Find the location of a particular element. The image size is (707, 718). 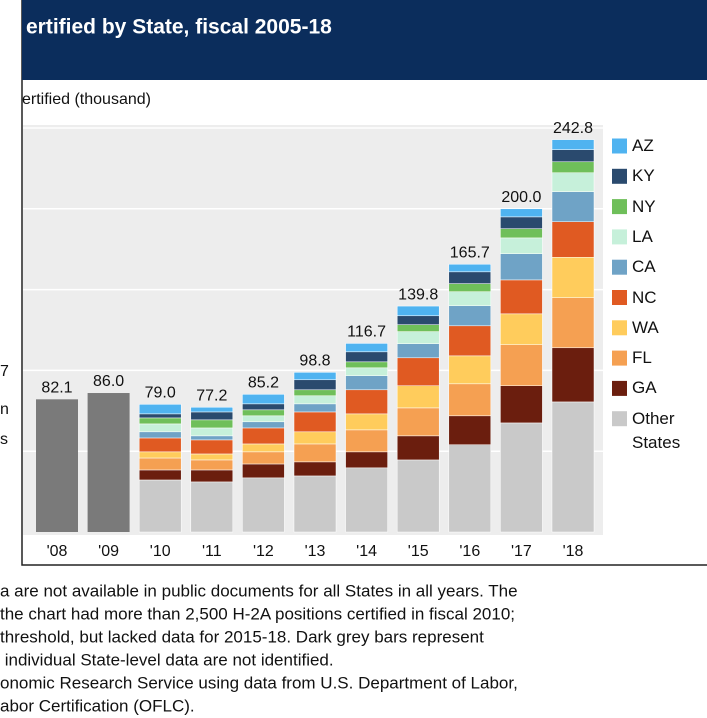

total-label: 242.8 is located at coordinates (573, 128).